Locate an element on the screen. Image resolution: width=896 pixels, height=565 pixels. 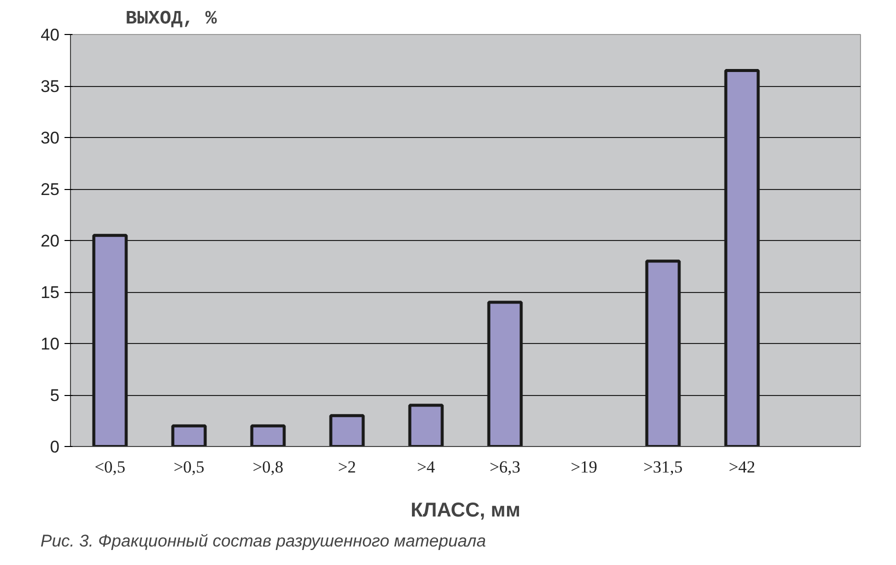
y-tick-label: 5 is located at coordinates (55, 395).